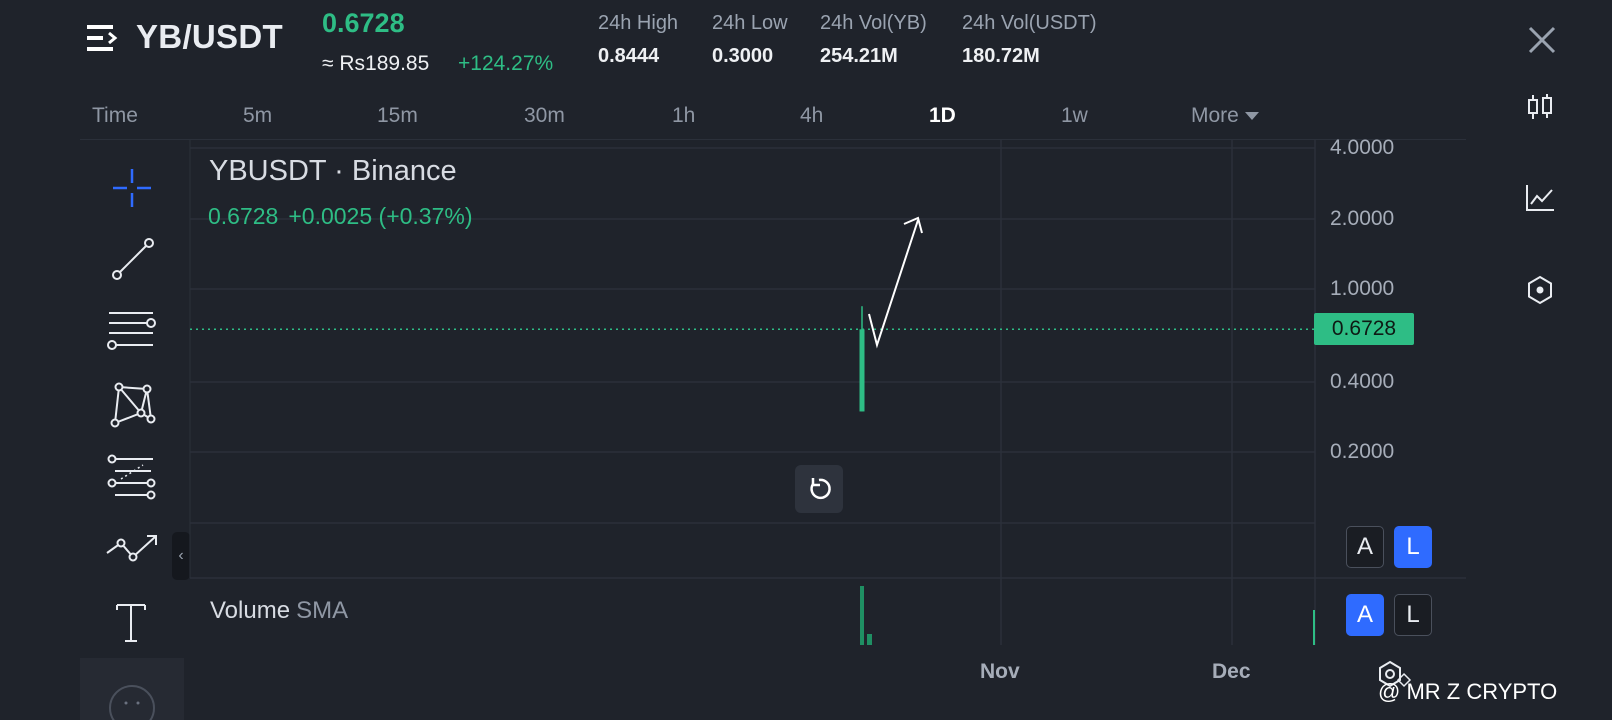 The height and width of the screenshot is (720, 1612). I want to click on approx-local-price: ≈ Rs189.85, so click(376, 63).